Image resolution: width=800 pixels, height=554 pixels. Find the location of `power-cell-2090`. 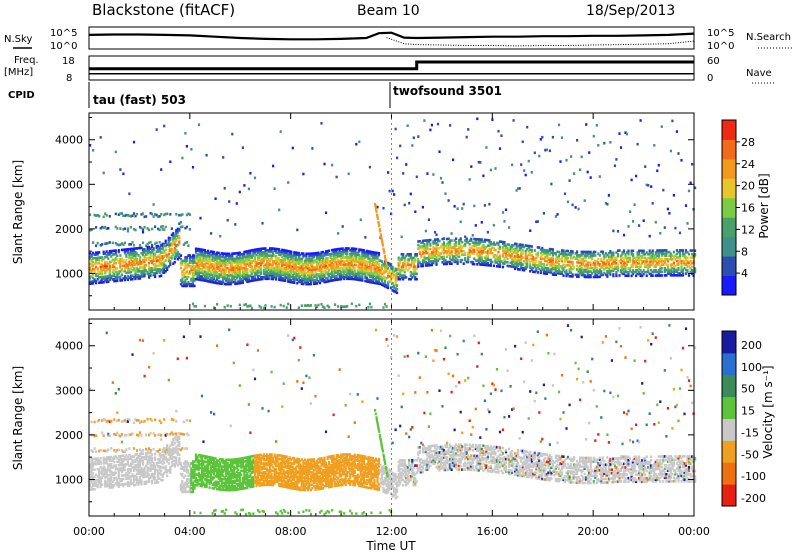

power-cell-2090 is located at coordinates (321, 263).